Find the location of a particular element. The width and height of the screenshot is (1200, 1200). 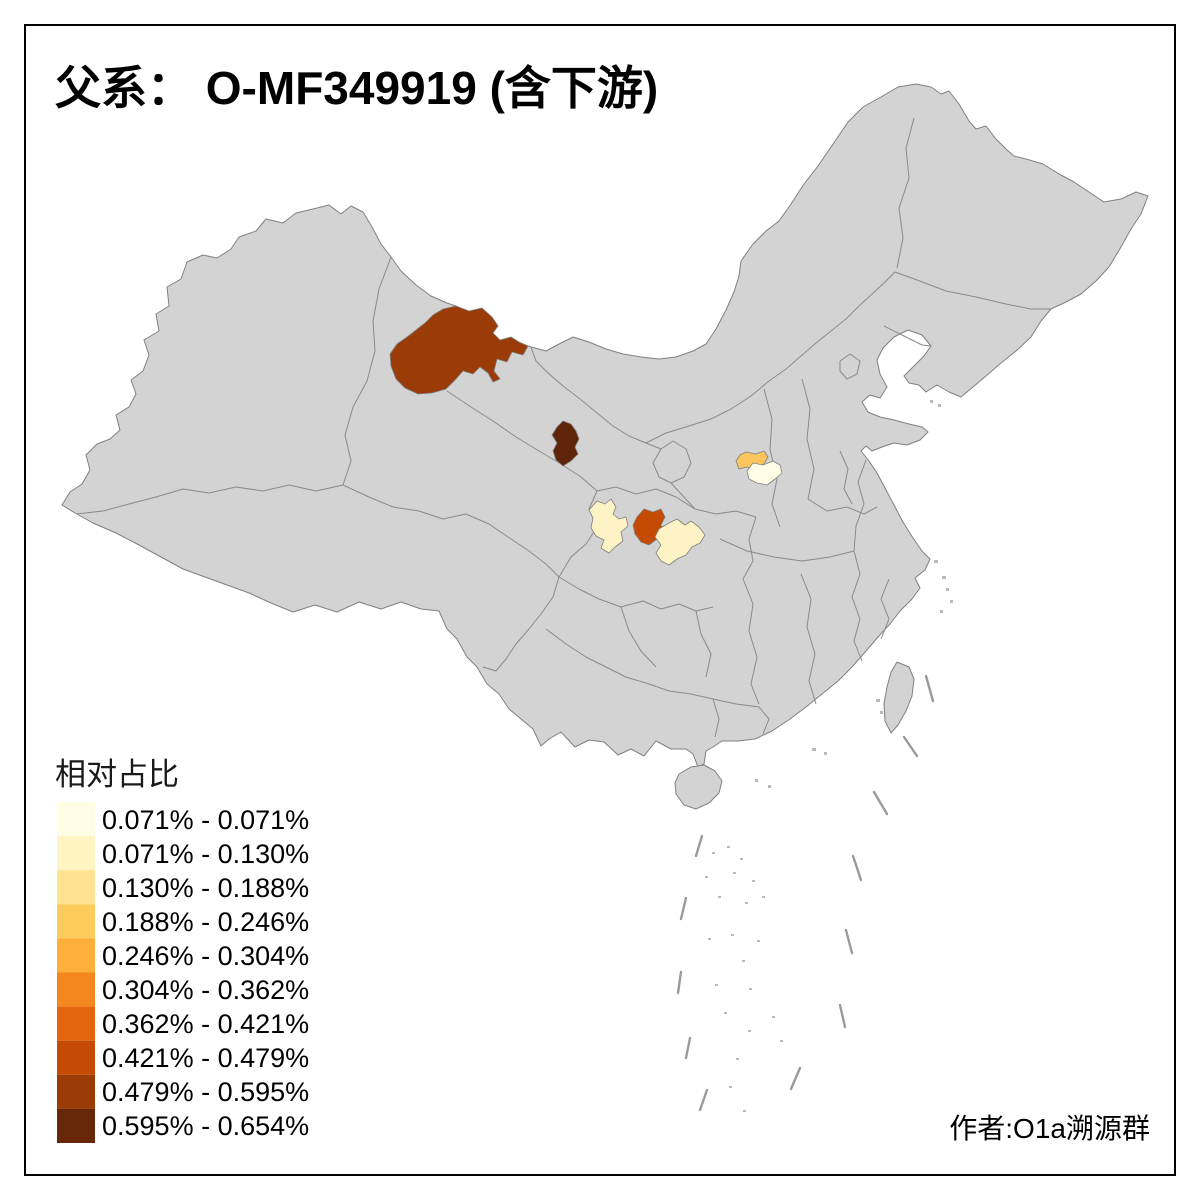

sea-dash-line is located at coordinates (805, 893).